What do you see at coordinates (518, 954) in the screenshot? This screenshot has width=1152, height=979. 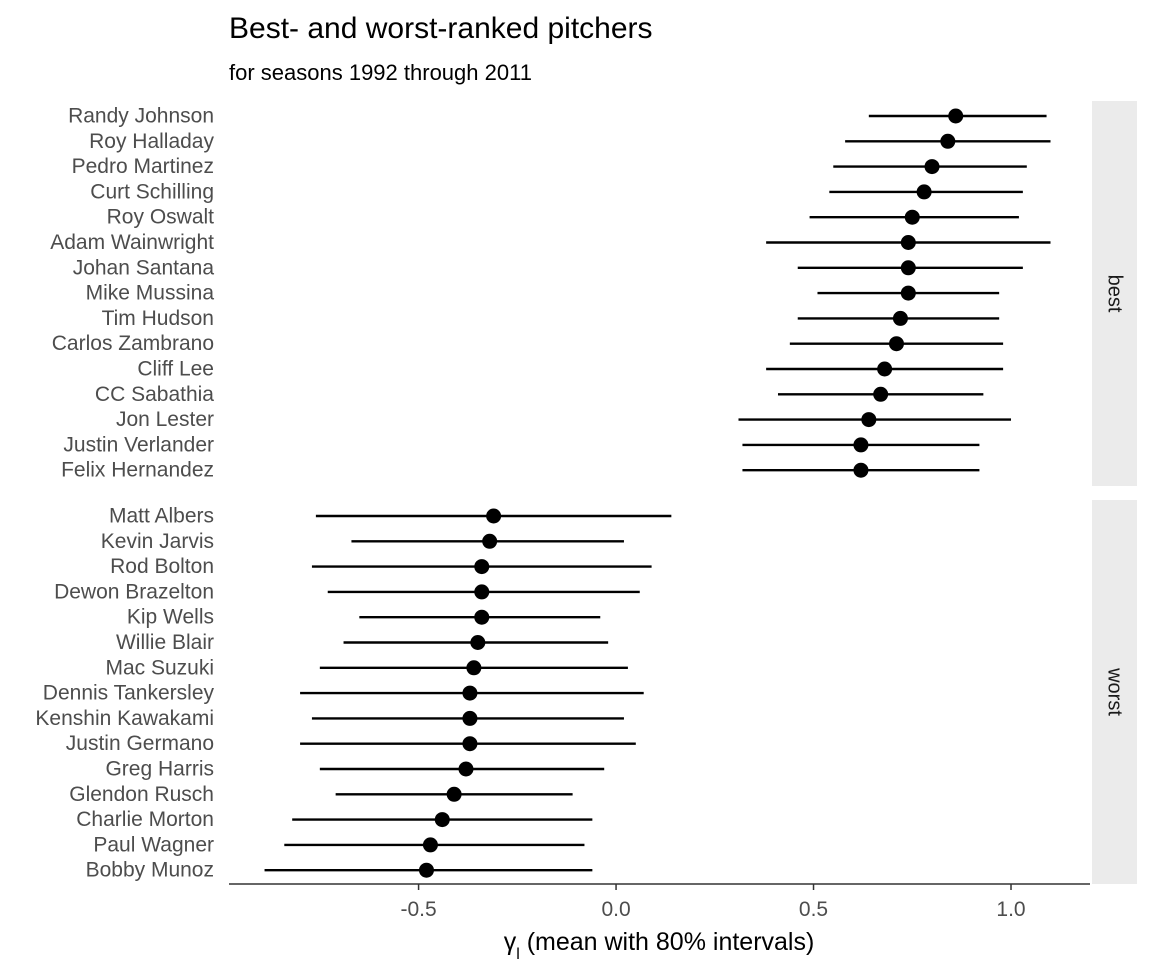 I see `x-axis-label-subscript: l` at bounding box center [518, 954].